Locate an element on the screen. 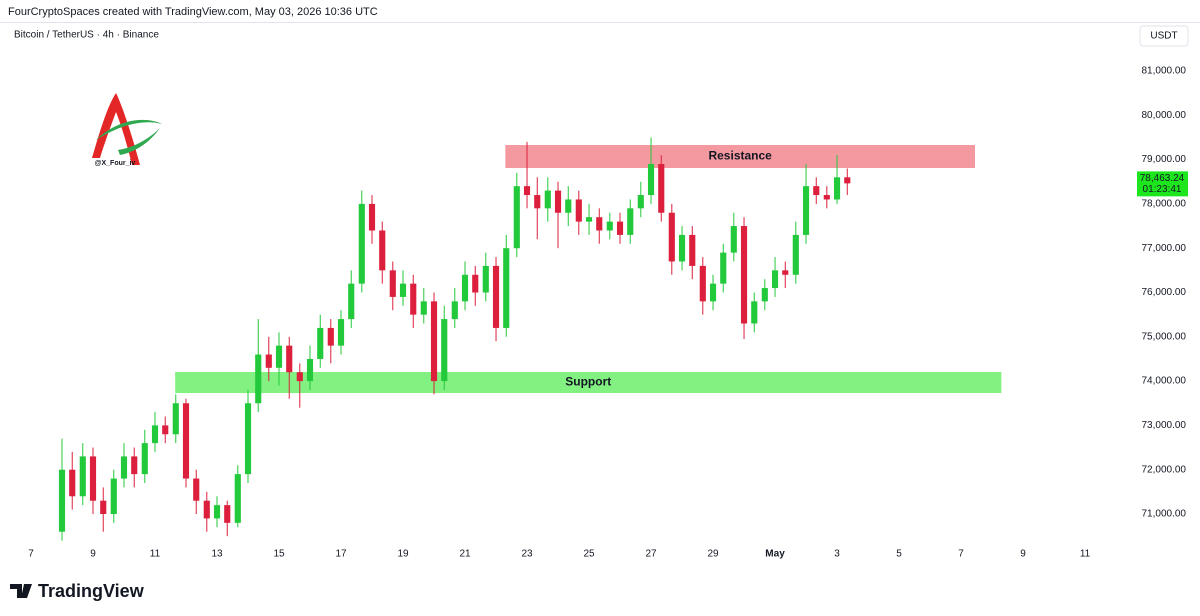  y-tick-label: 71,000.00 is located at coordinates (1164, 514).